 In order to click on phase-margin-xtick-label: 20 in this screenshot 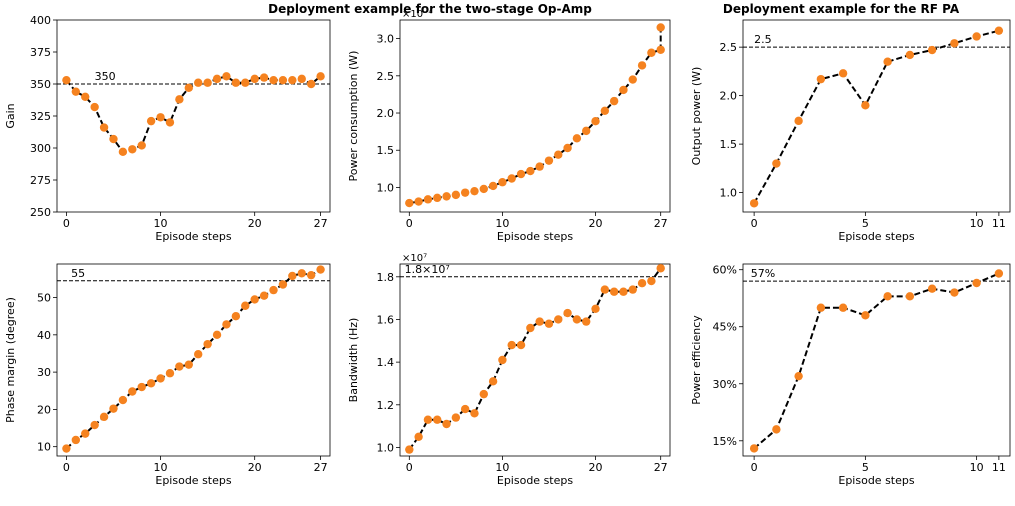, I will do `click(255, 467)`.